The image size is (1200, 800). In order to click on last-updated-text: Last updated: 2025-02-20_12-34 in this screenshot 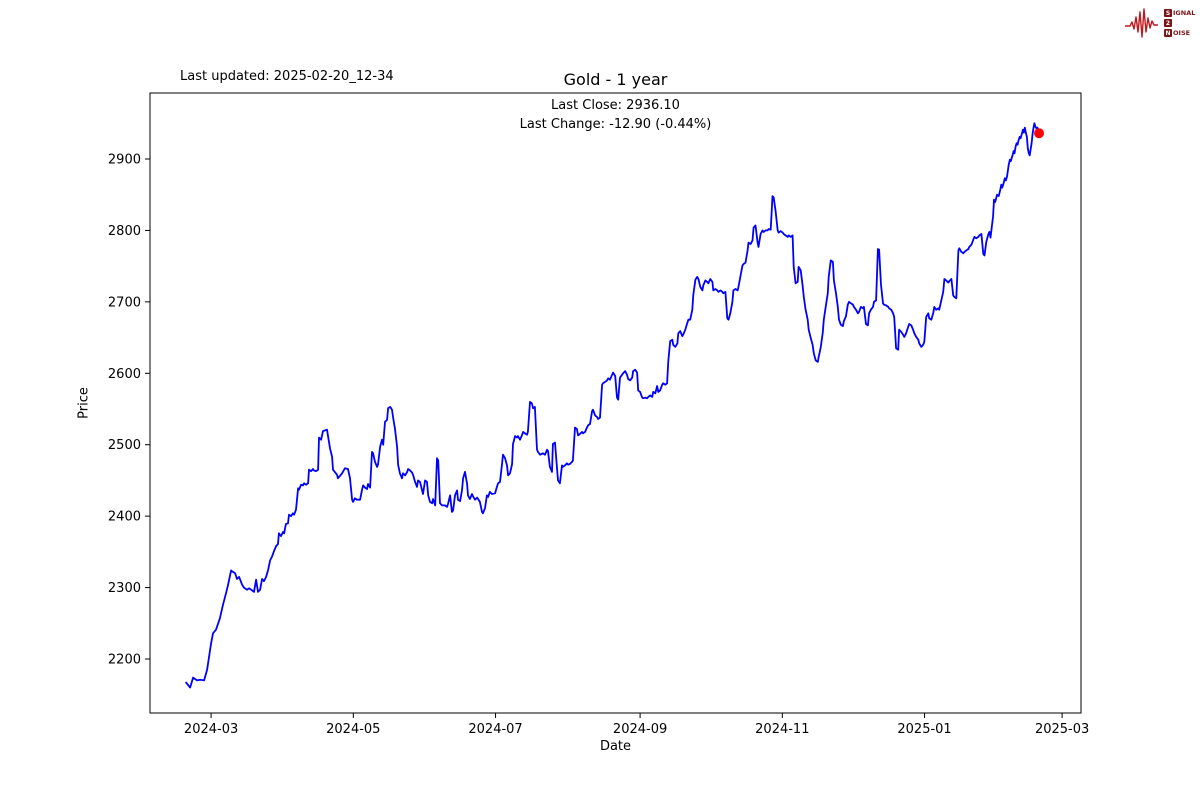, I will do `click(287, 76)`.